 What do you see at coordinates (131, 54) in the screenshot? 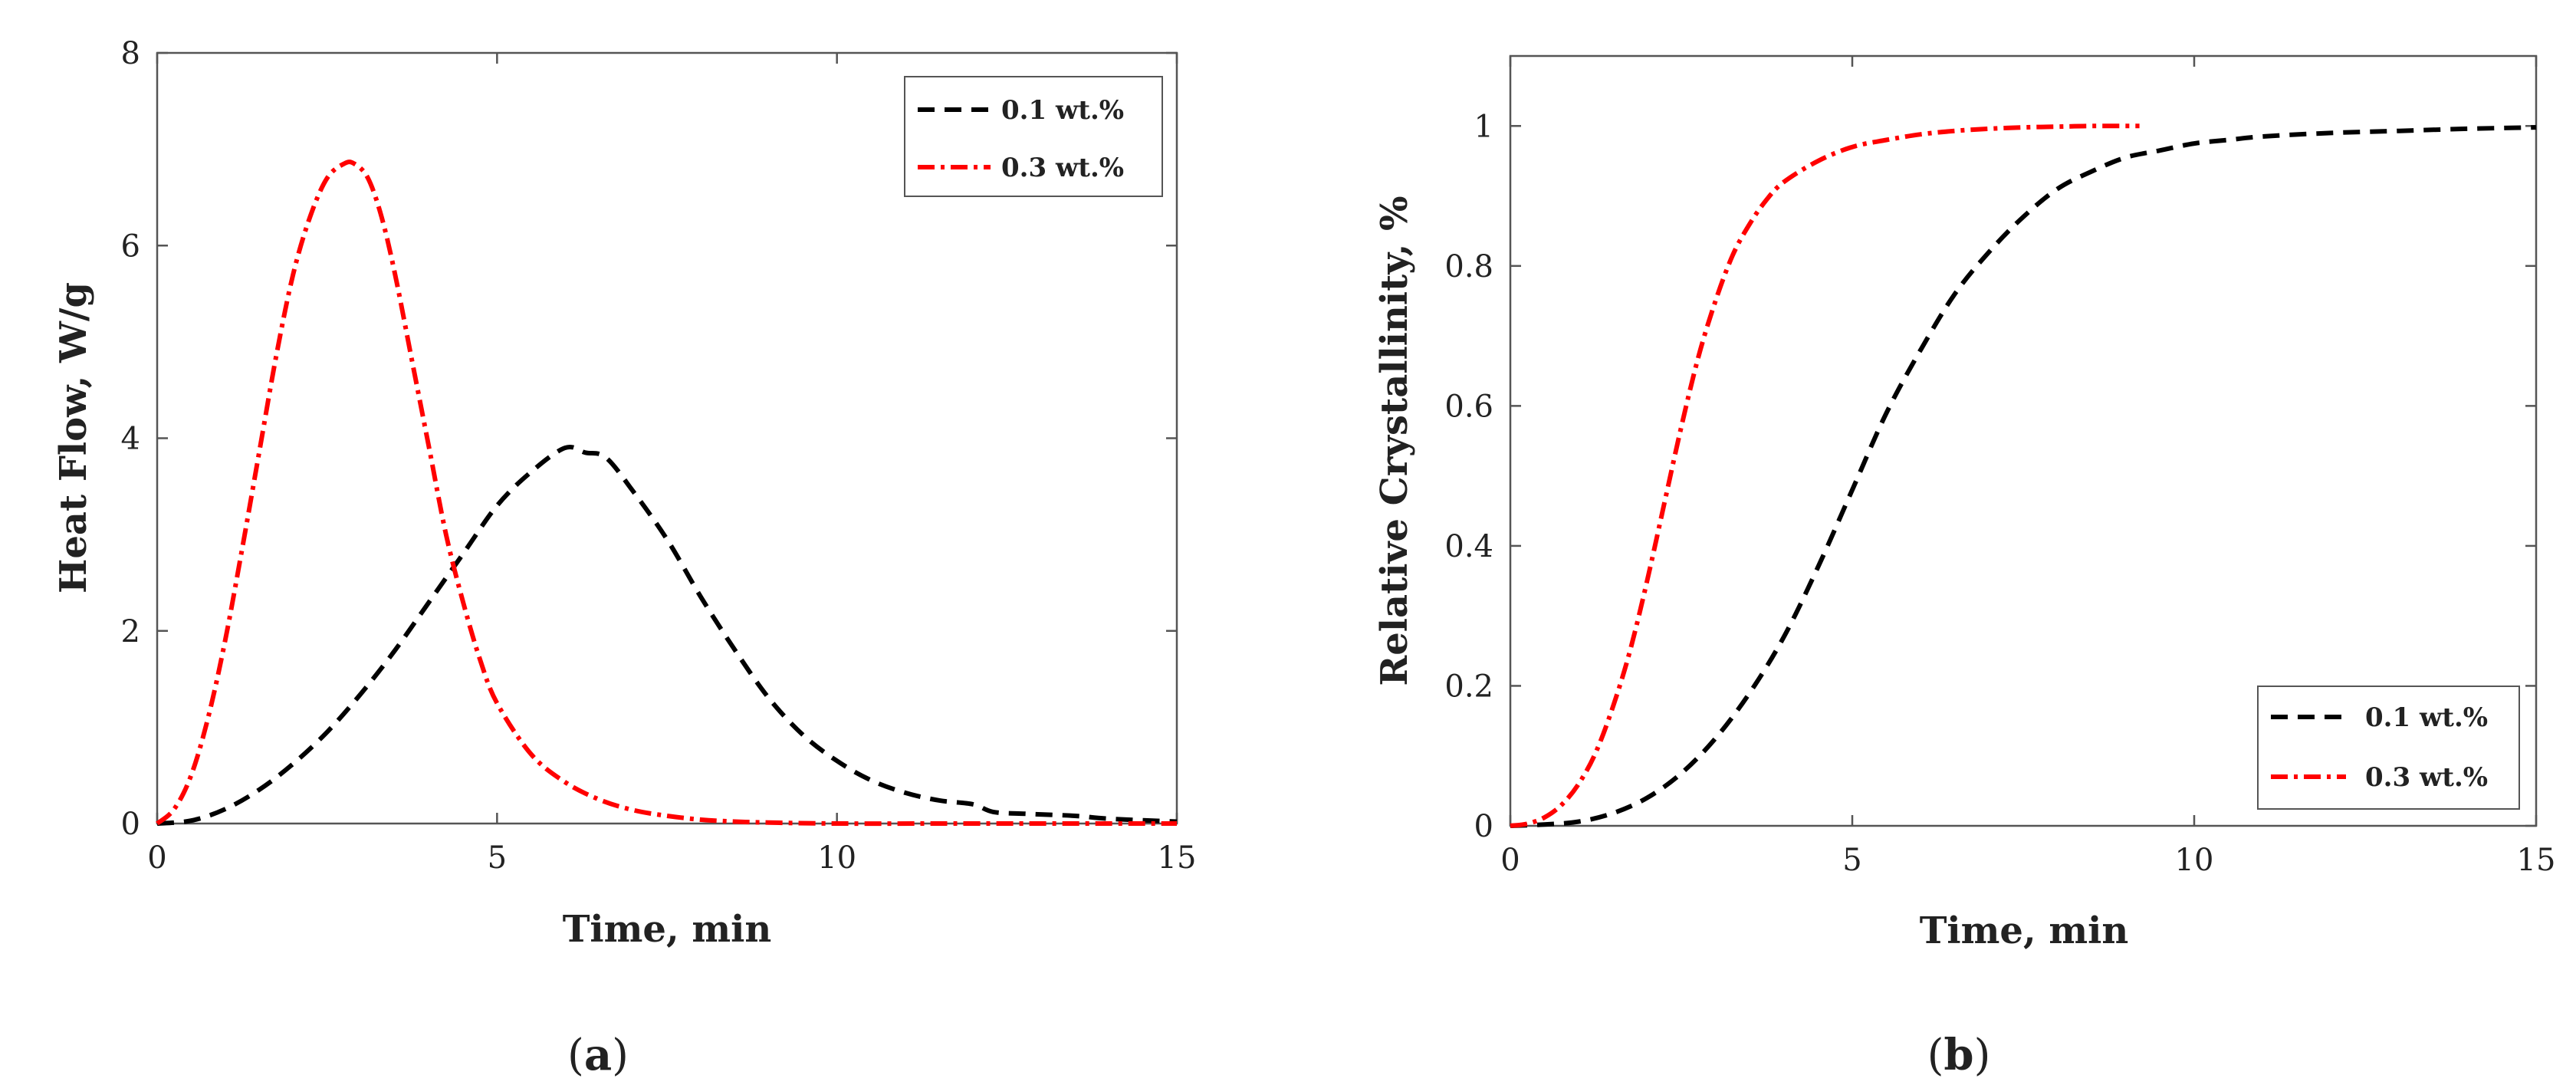
I see `y-tick-label: 8` at bounding box center [131, 54].